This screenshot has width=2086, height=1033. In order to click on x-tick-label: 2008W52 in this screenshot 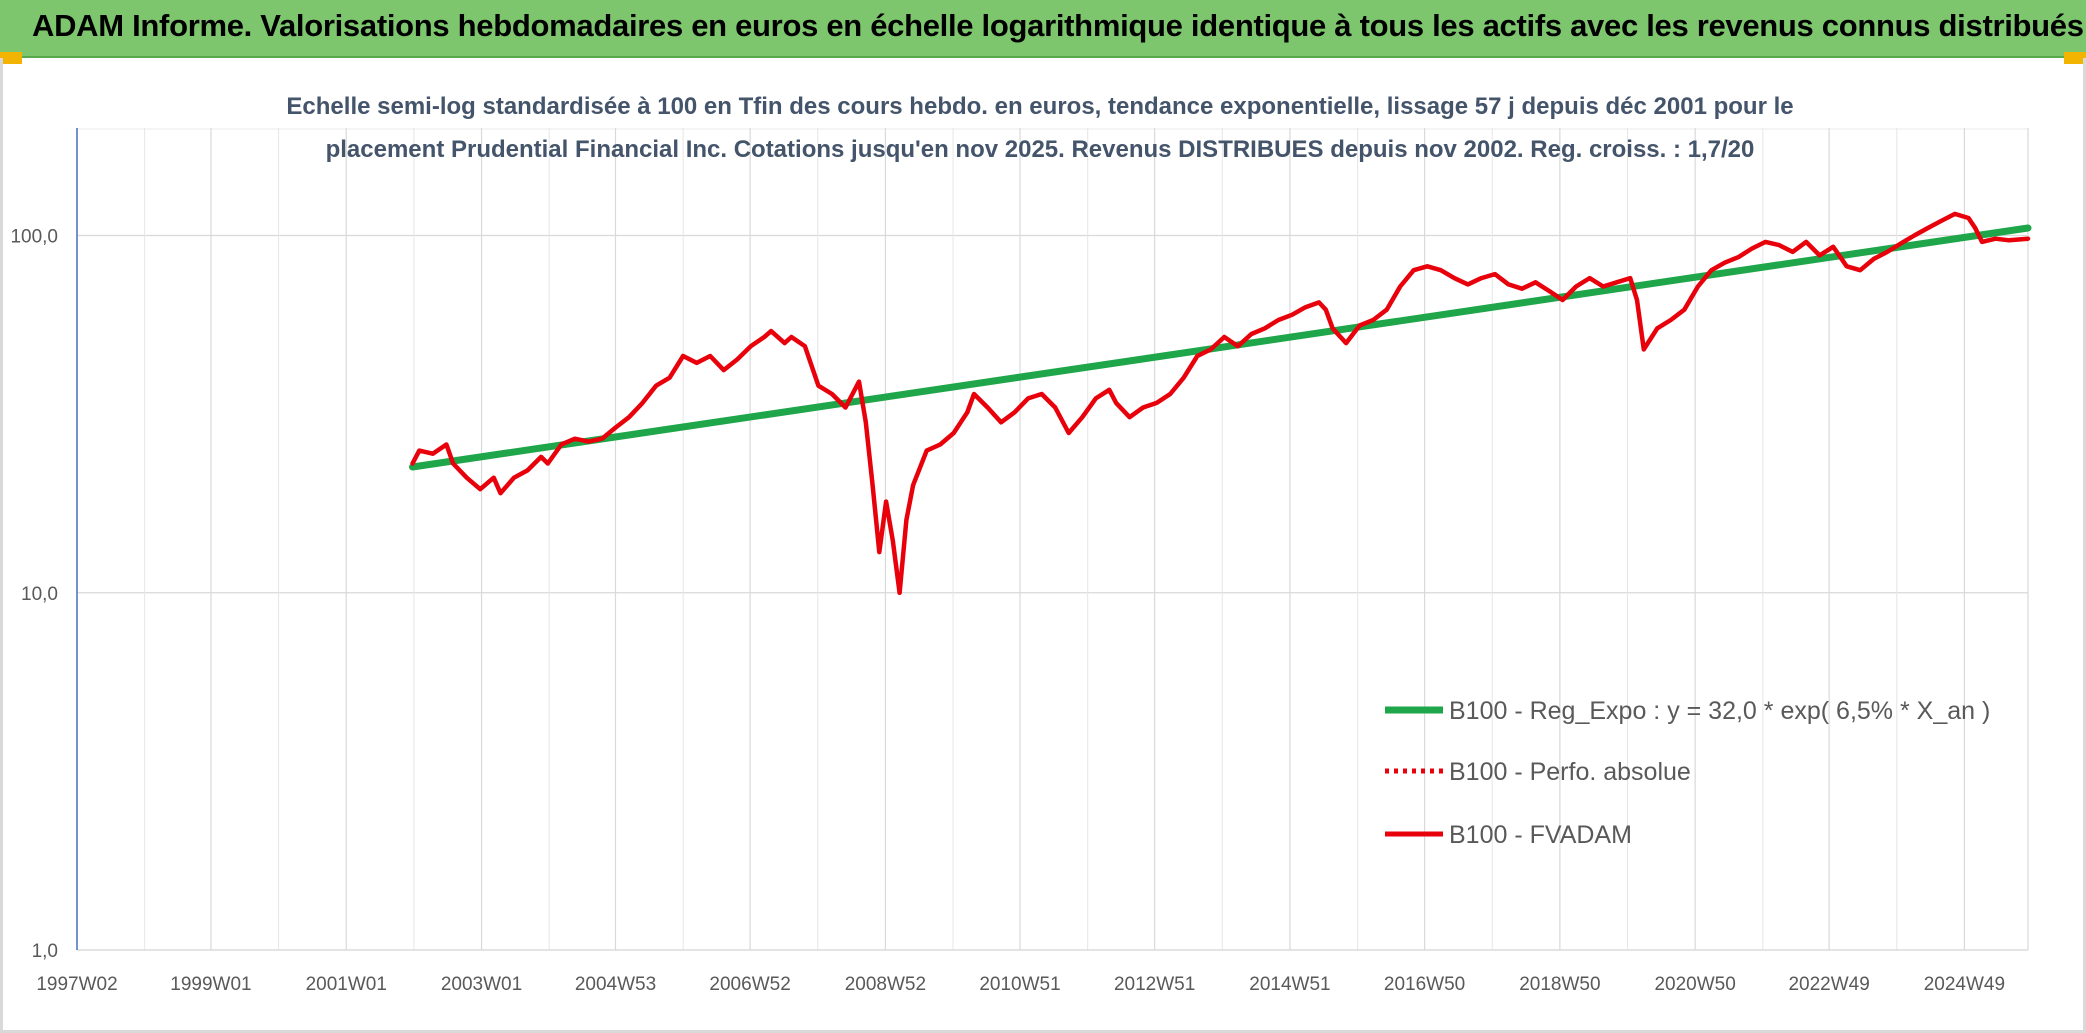, I will do `click(885, 984)`.